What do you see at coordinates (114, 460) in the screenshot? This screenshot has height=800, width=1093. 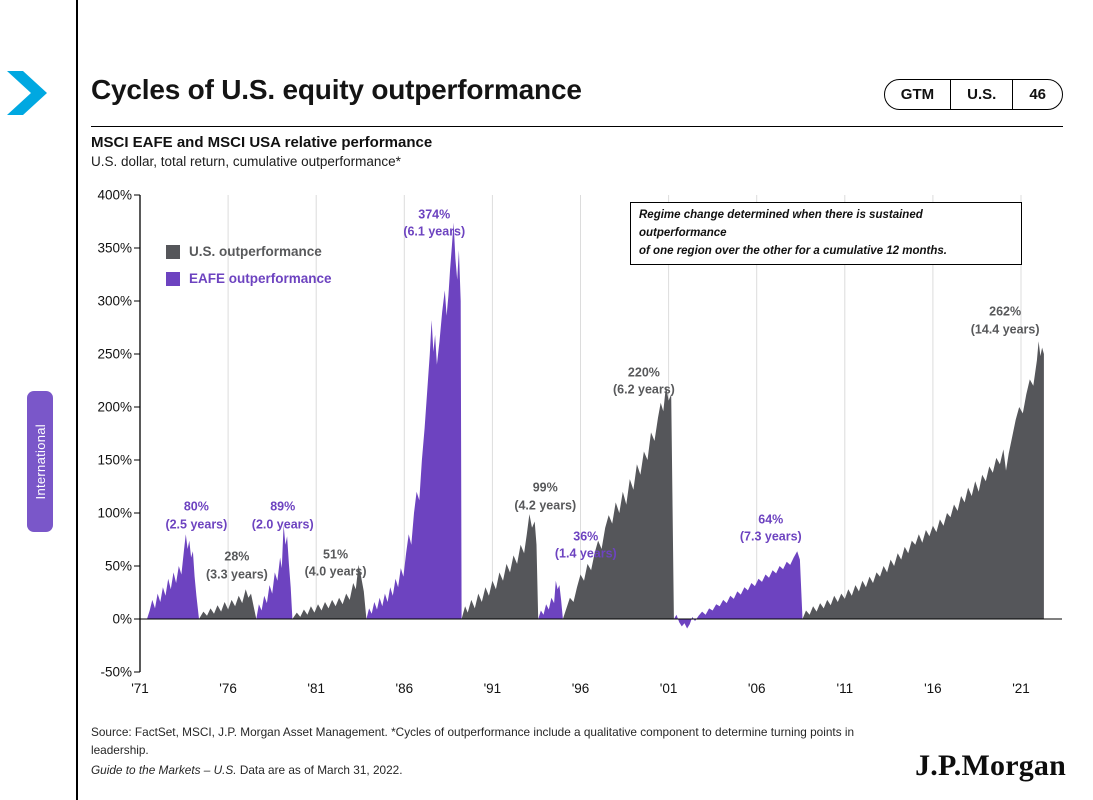 I see `y-axis-tick-label: 150%` at bounding box center [114, 460].